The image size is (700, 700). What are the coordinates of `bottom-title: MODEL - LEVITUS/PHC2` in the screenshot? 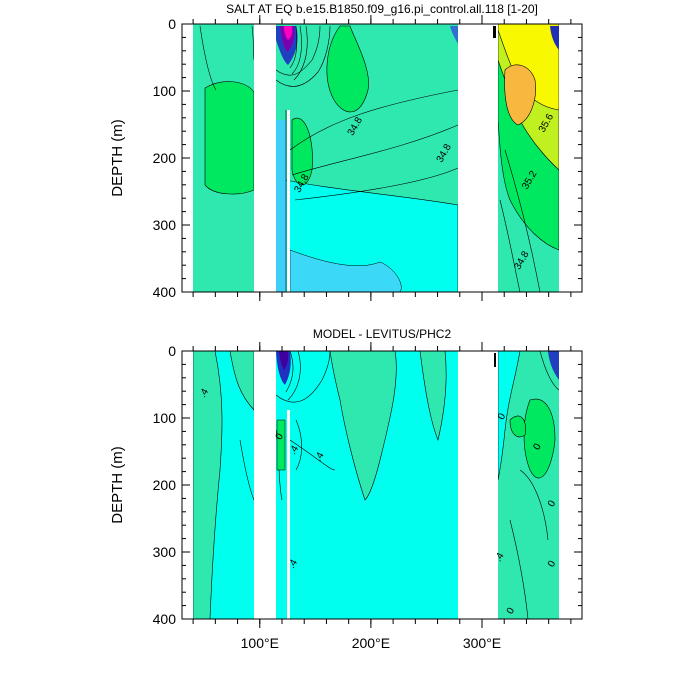 It's located at (382, 334).